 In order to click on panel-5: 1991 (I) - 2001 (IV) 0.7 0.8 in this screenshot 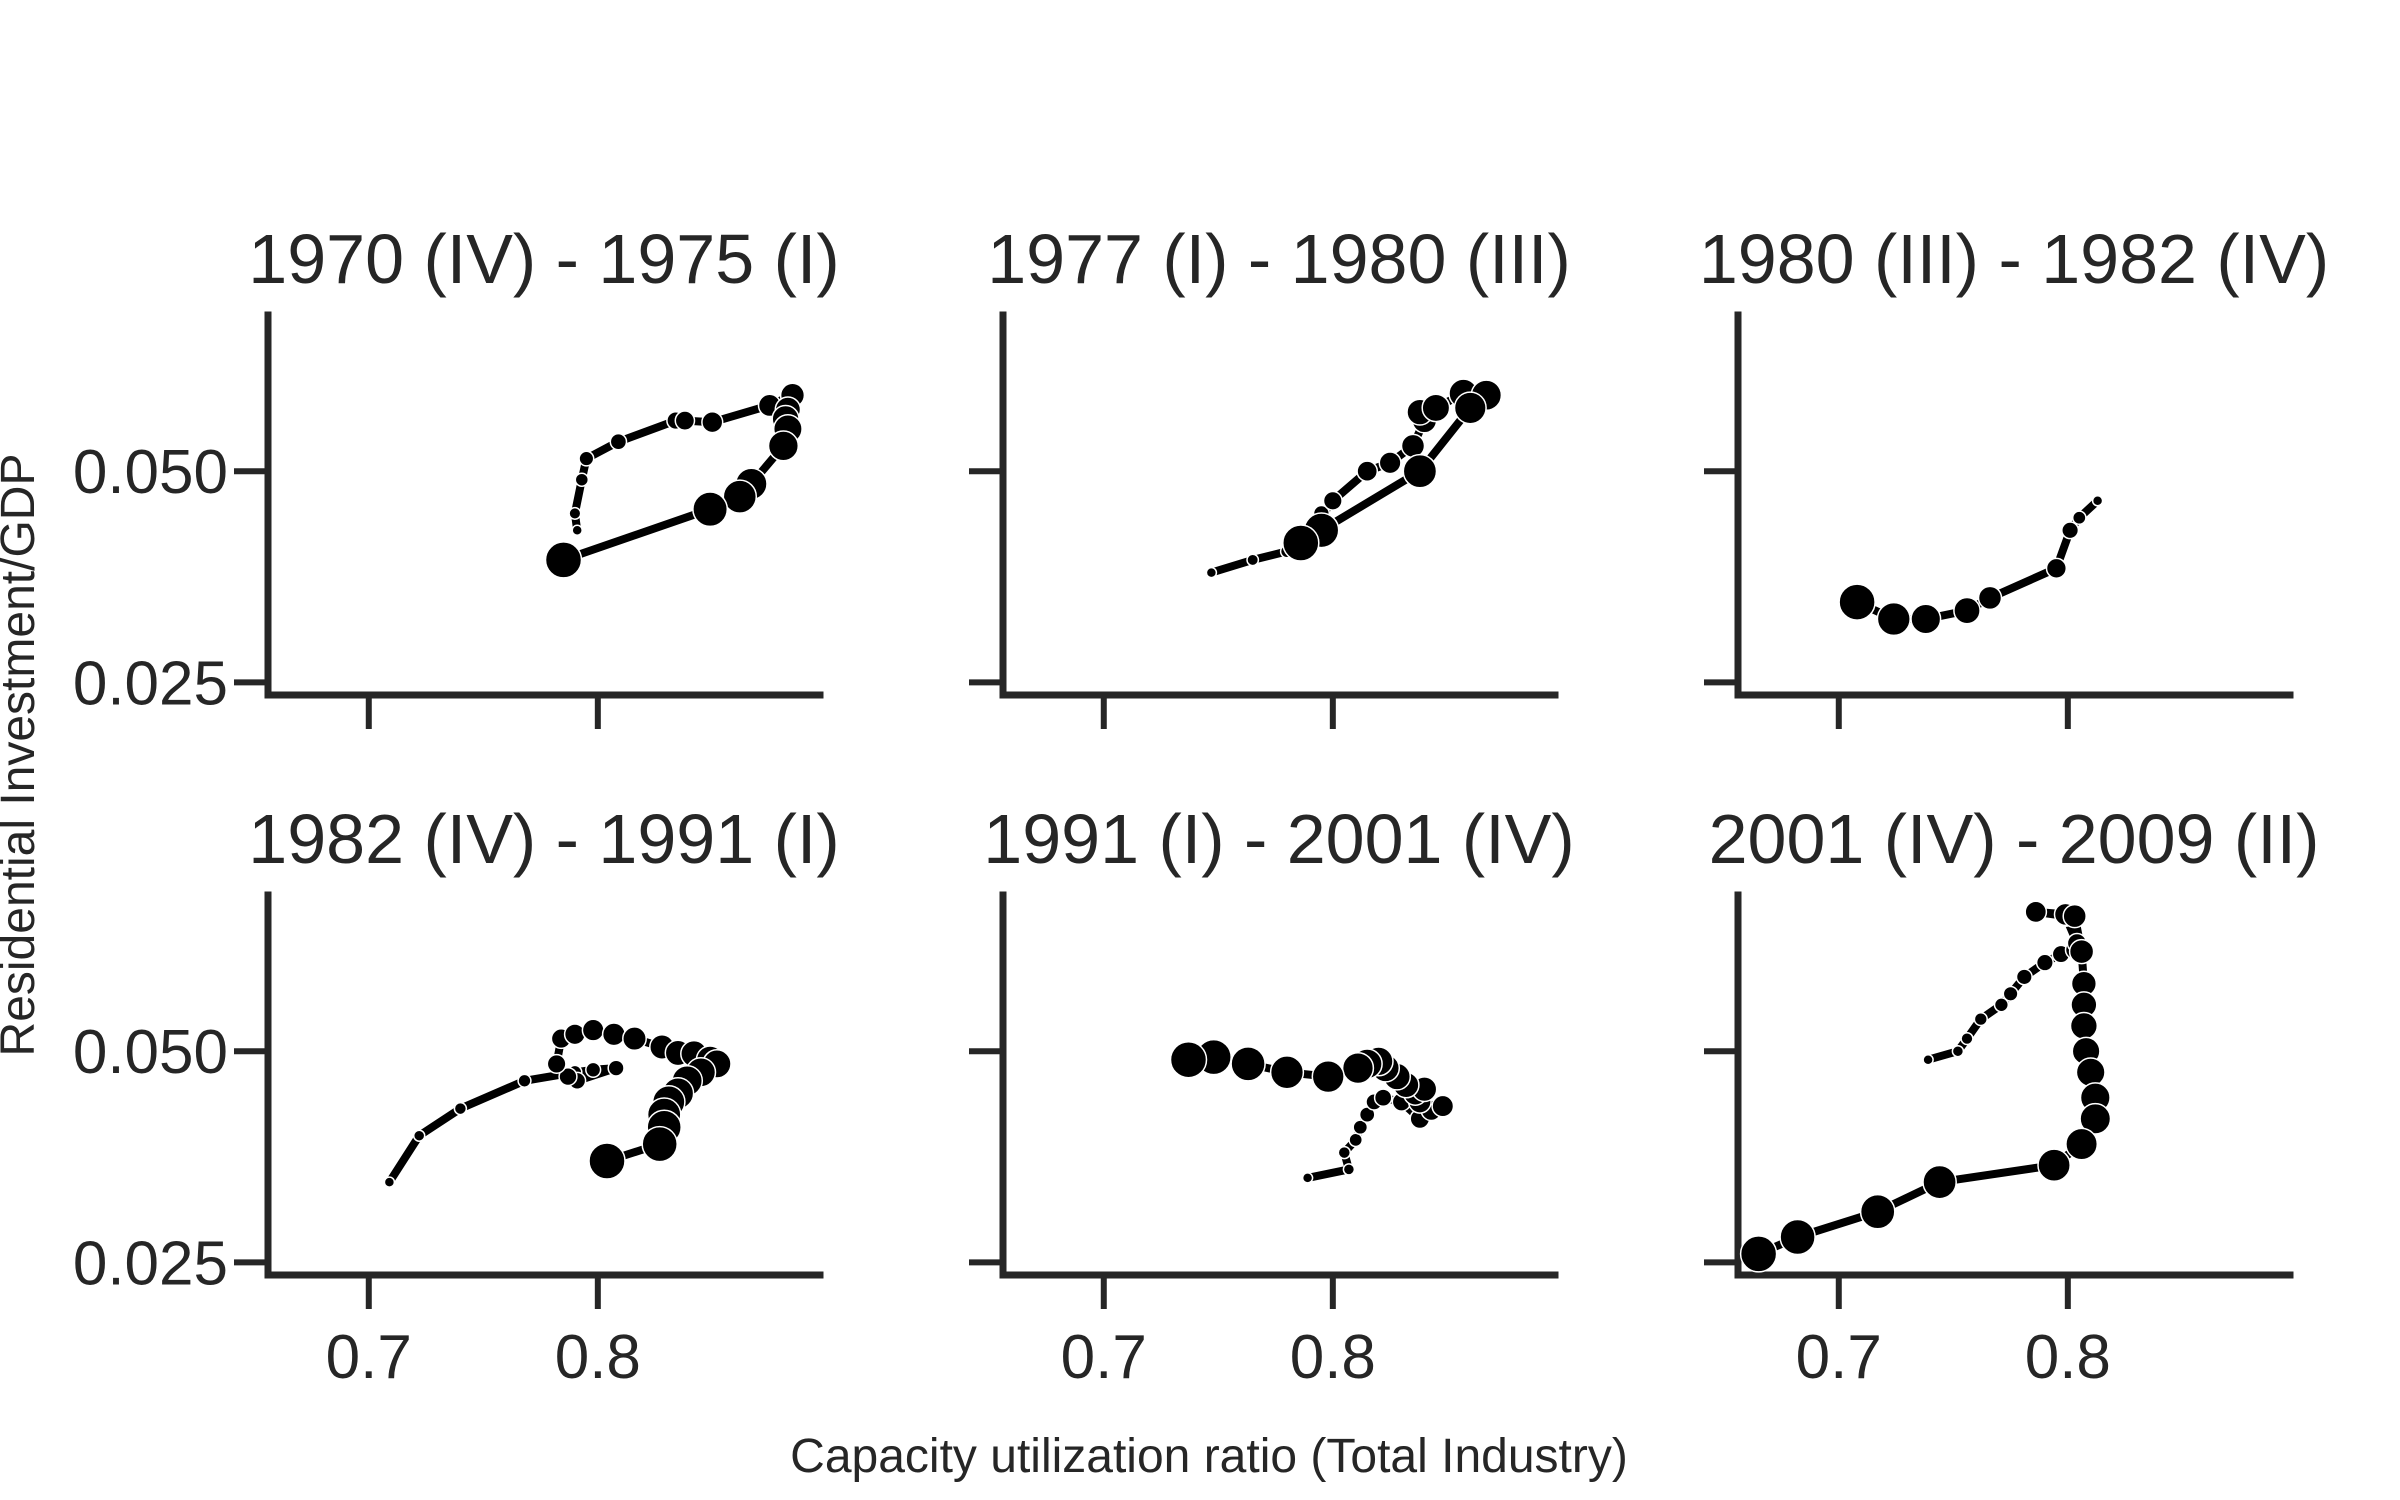, I will do `click(1272, 1096)`.